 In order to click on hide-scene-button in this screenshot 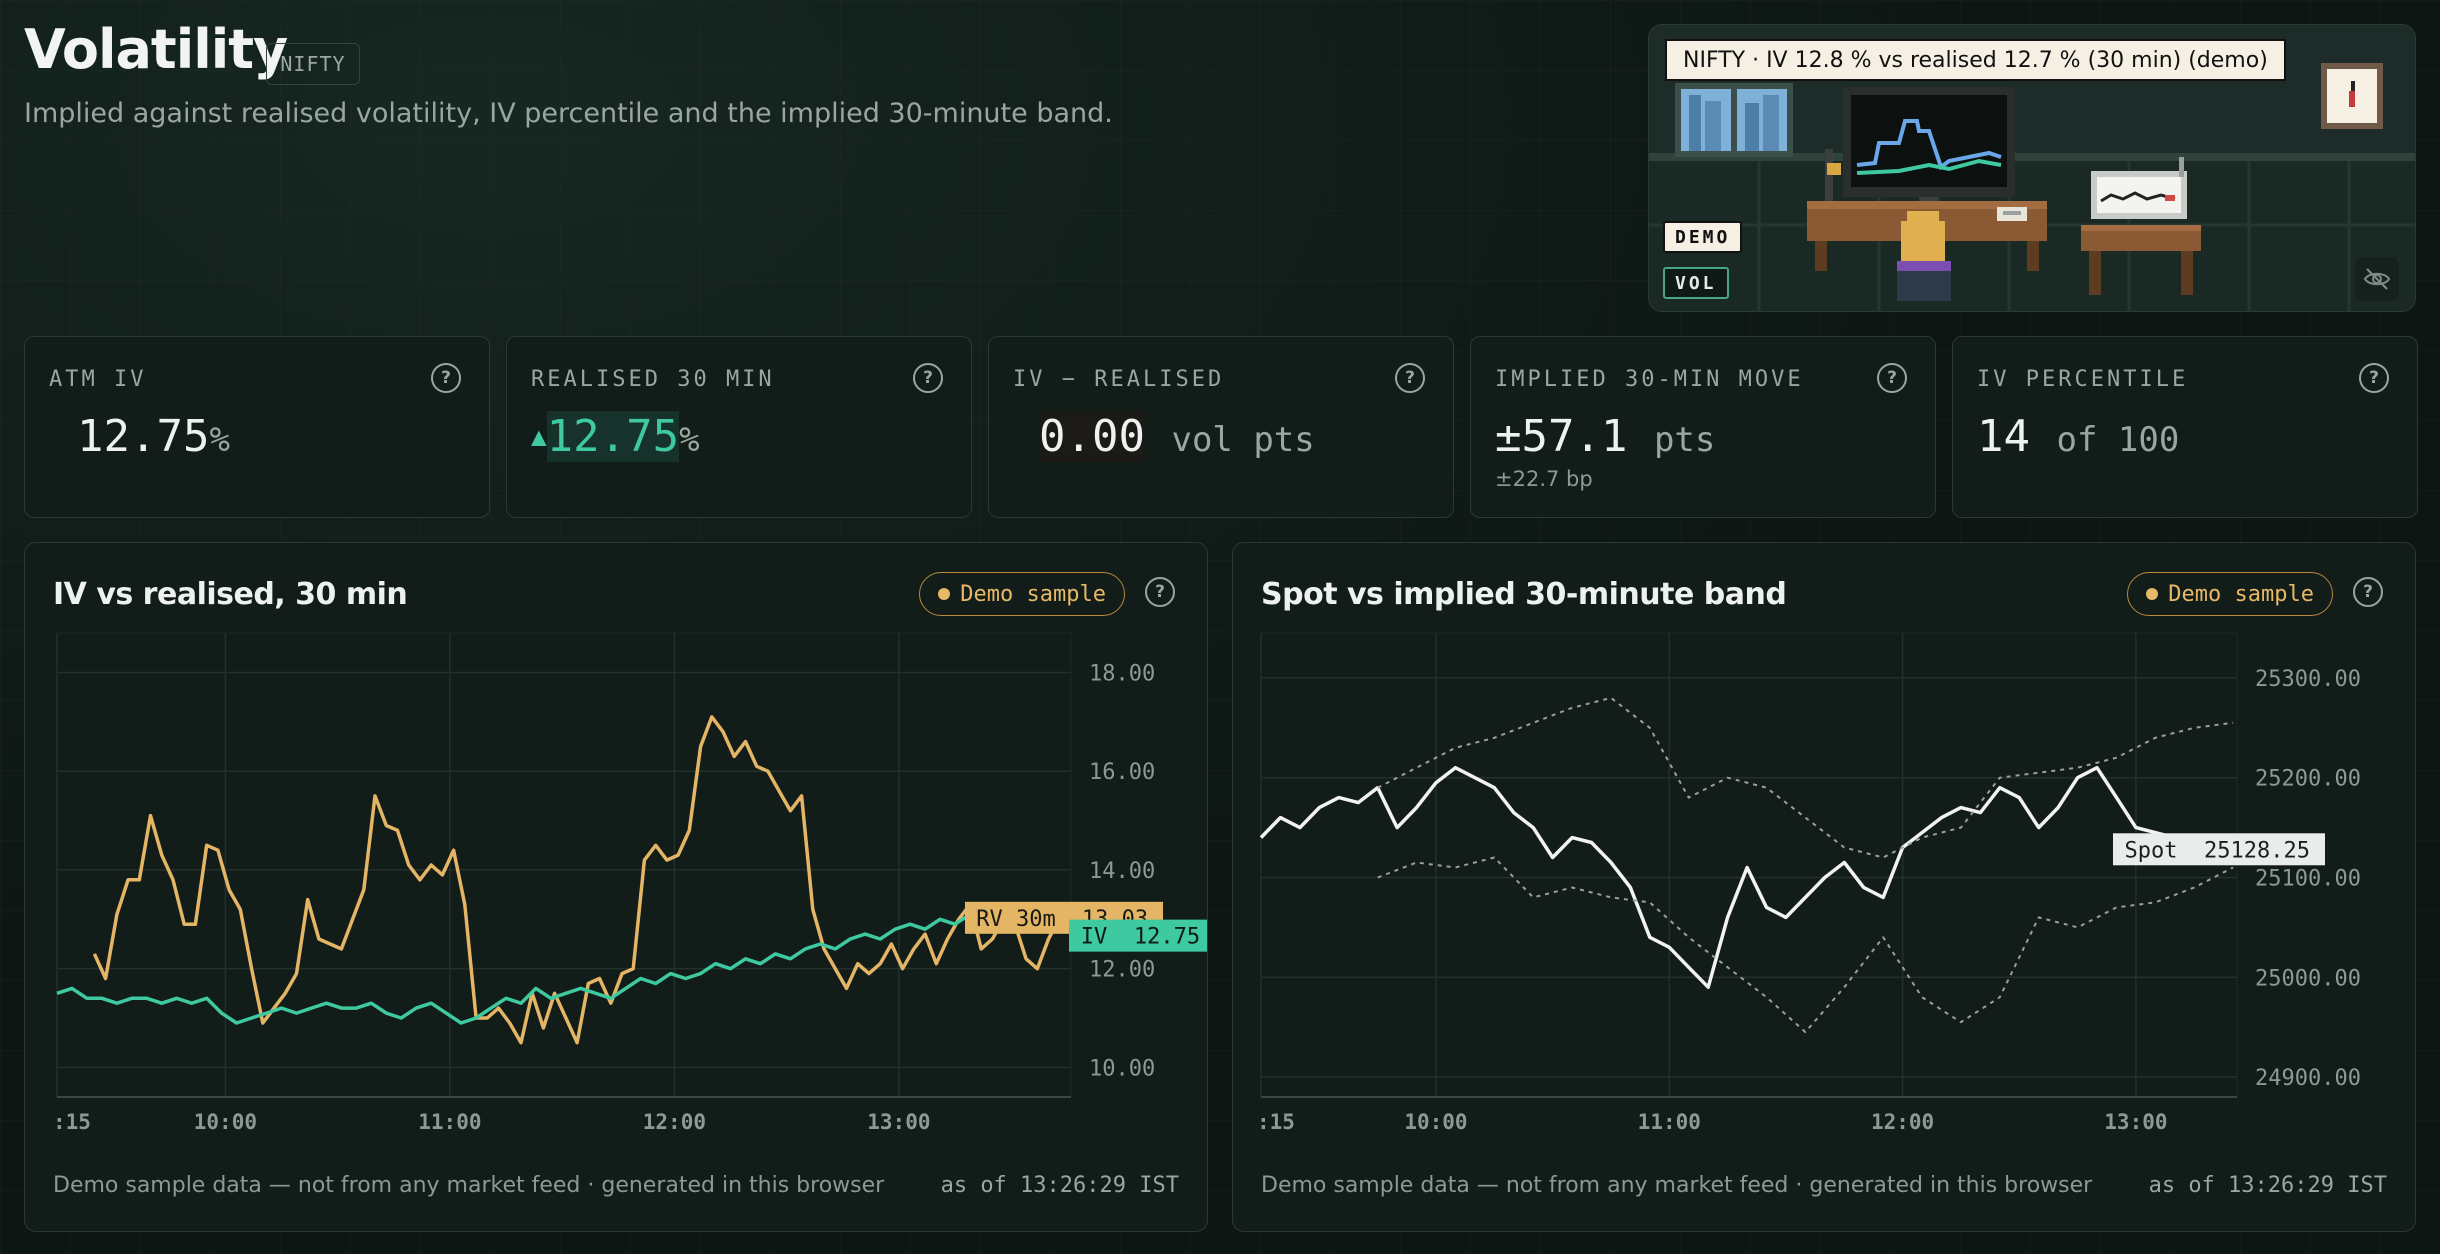, I will do `click(2377, 279)`.